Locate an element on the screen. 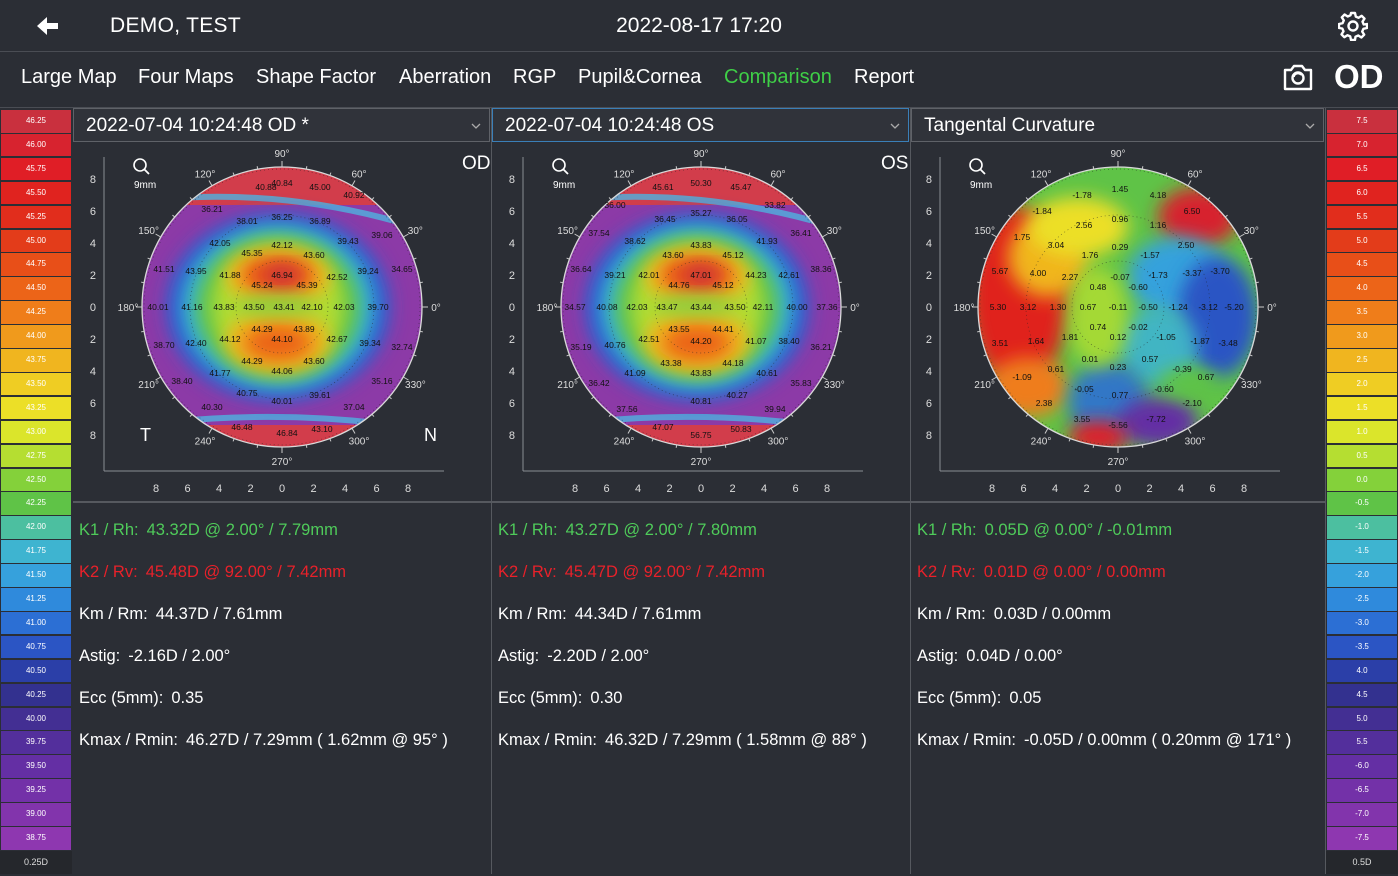 The width and height of the screenshot is (1398, 876). ecc-value: 0.05 is located at coordinates (1025, 698).